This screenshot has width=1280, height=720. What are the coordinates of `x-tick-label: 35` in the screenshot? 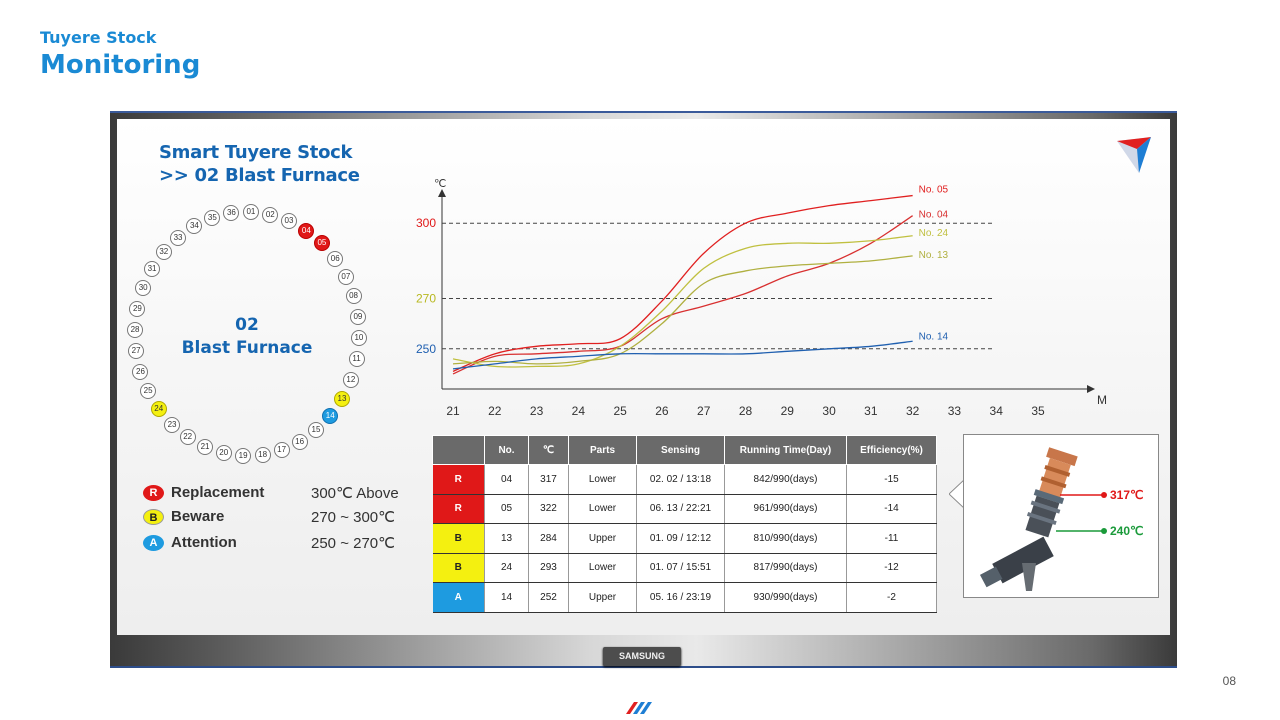 It's located at (1038, 411).